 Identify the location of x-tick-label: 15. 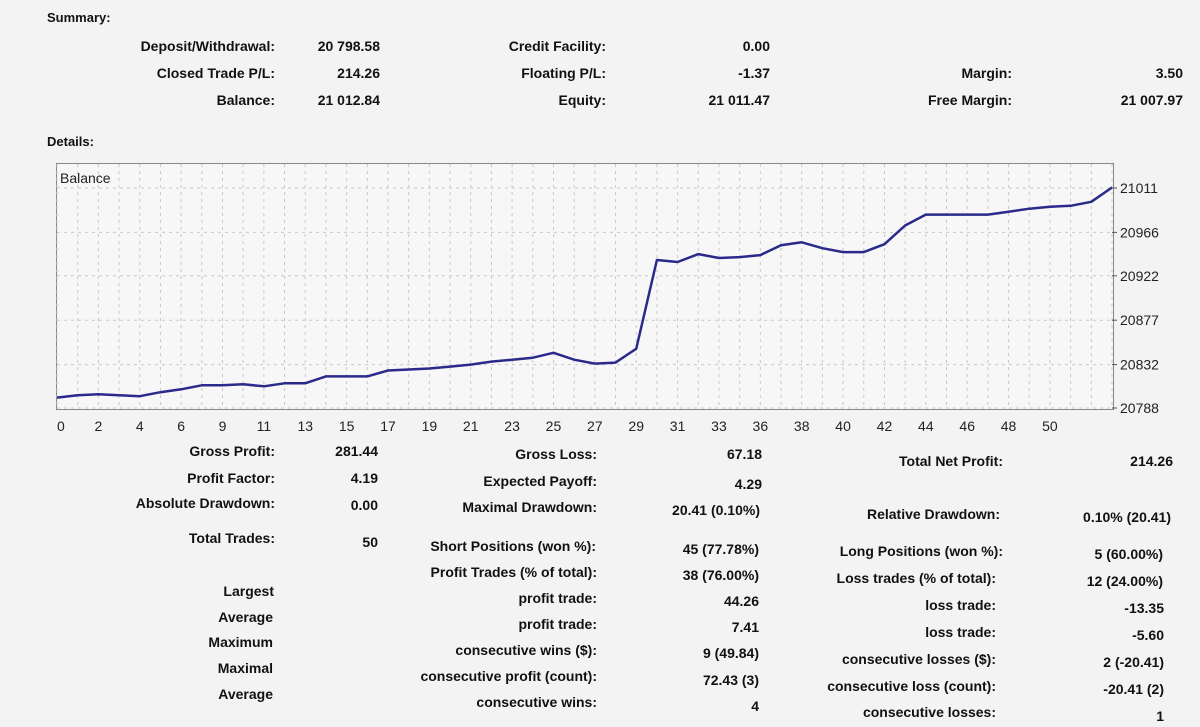
(347, 426).